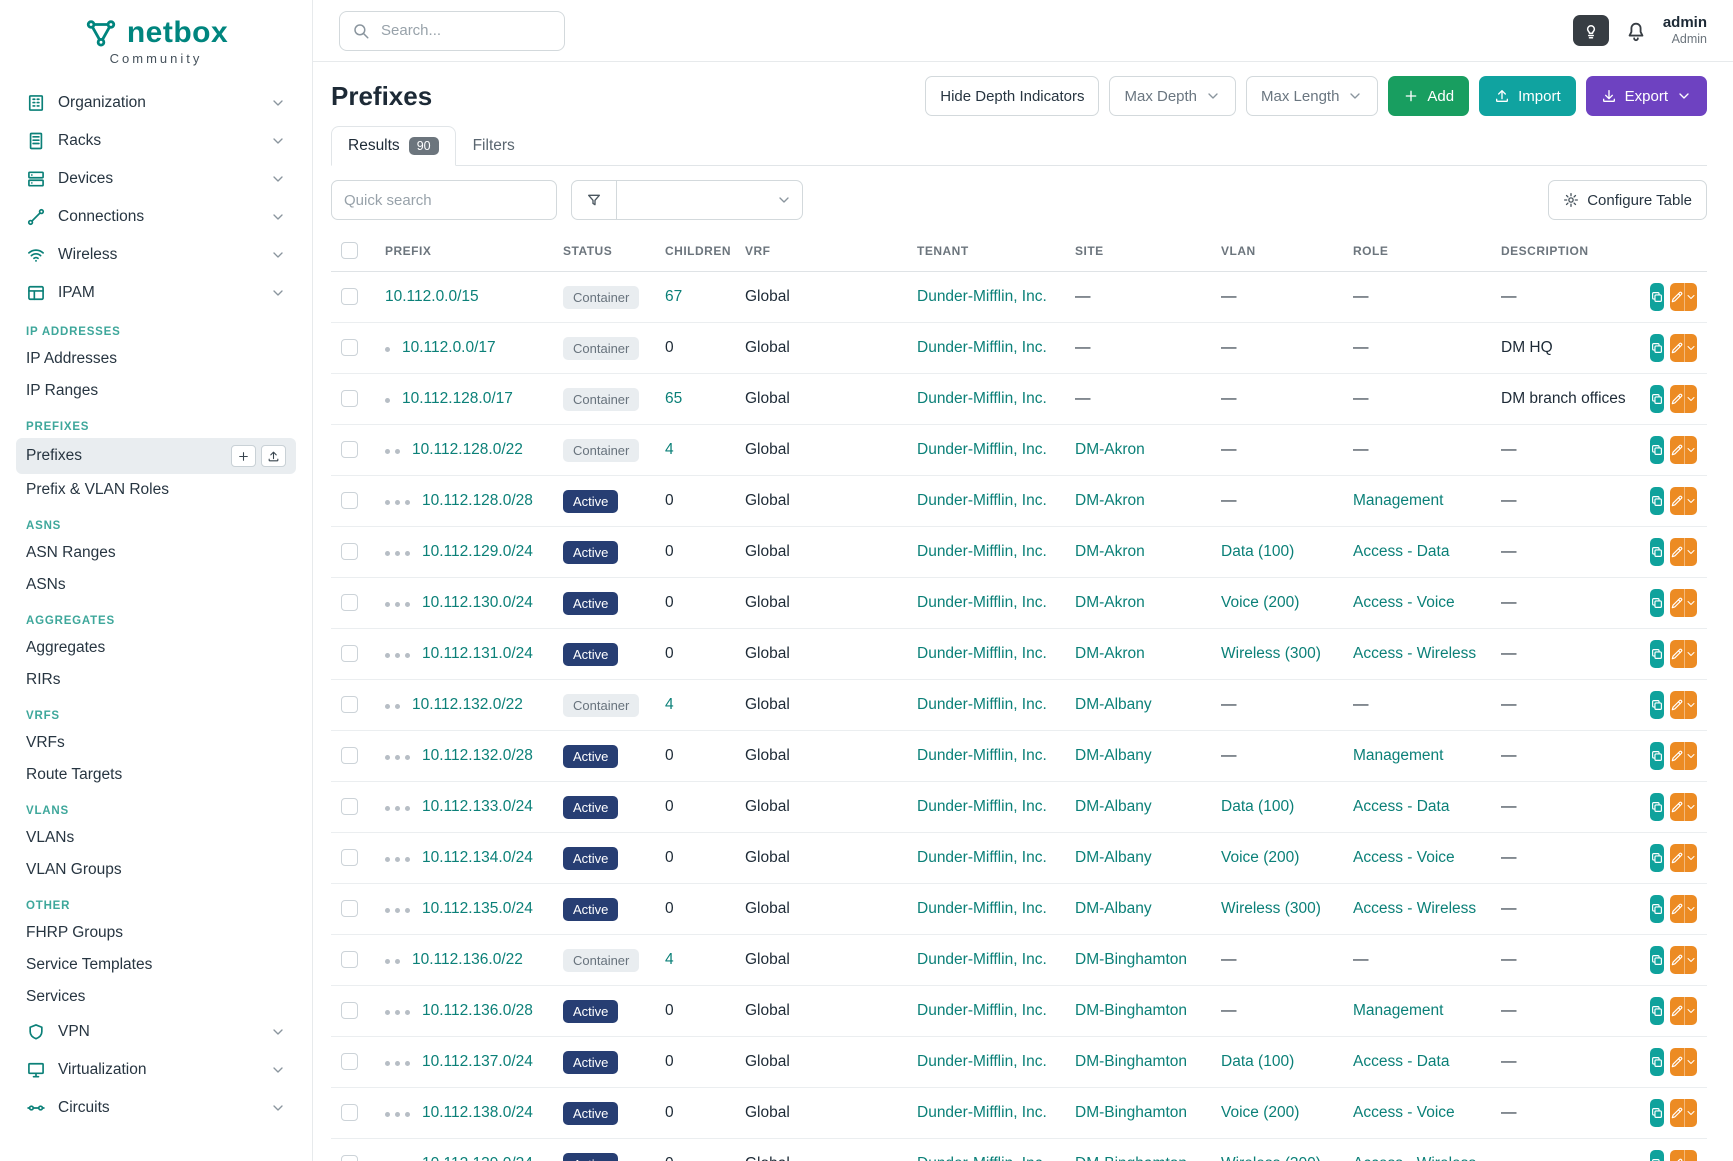 This screenshot has height=1161, width=1733. What do you see at coordinates (477, 551) in the screenshot?
I see `prefix-link: 10.112.129.0/24` at bounding box center [477, 551].